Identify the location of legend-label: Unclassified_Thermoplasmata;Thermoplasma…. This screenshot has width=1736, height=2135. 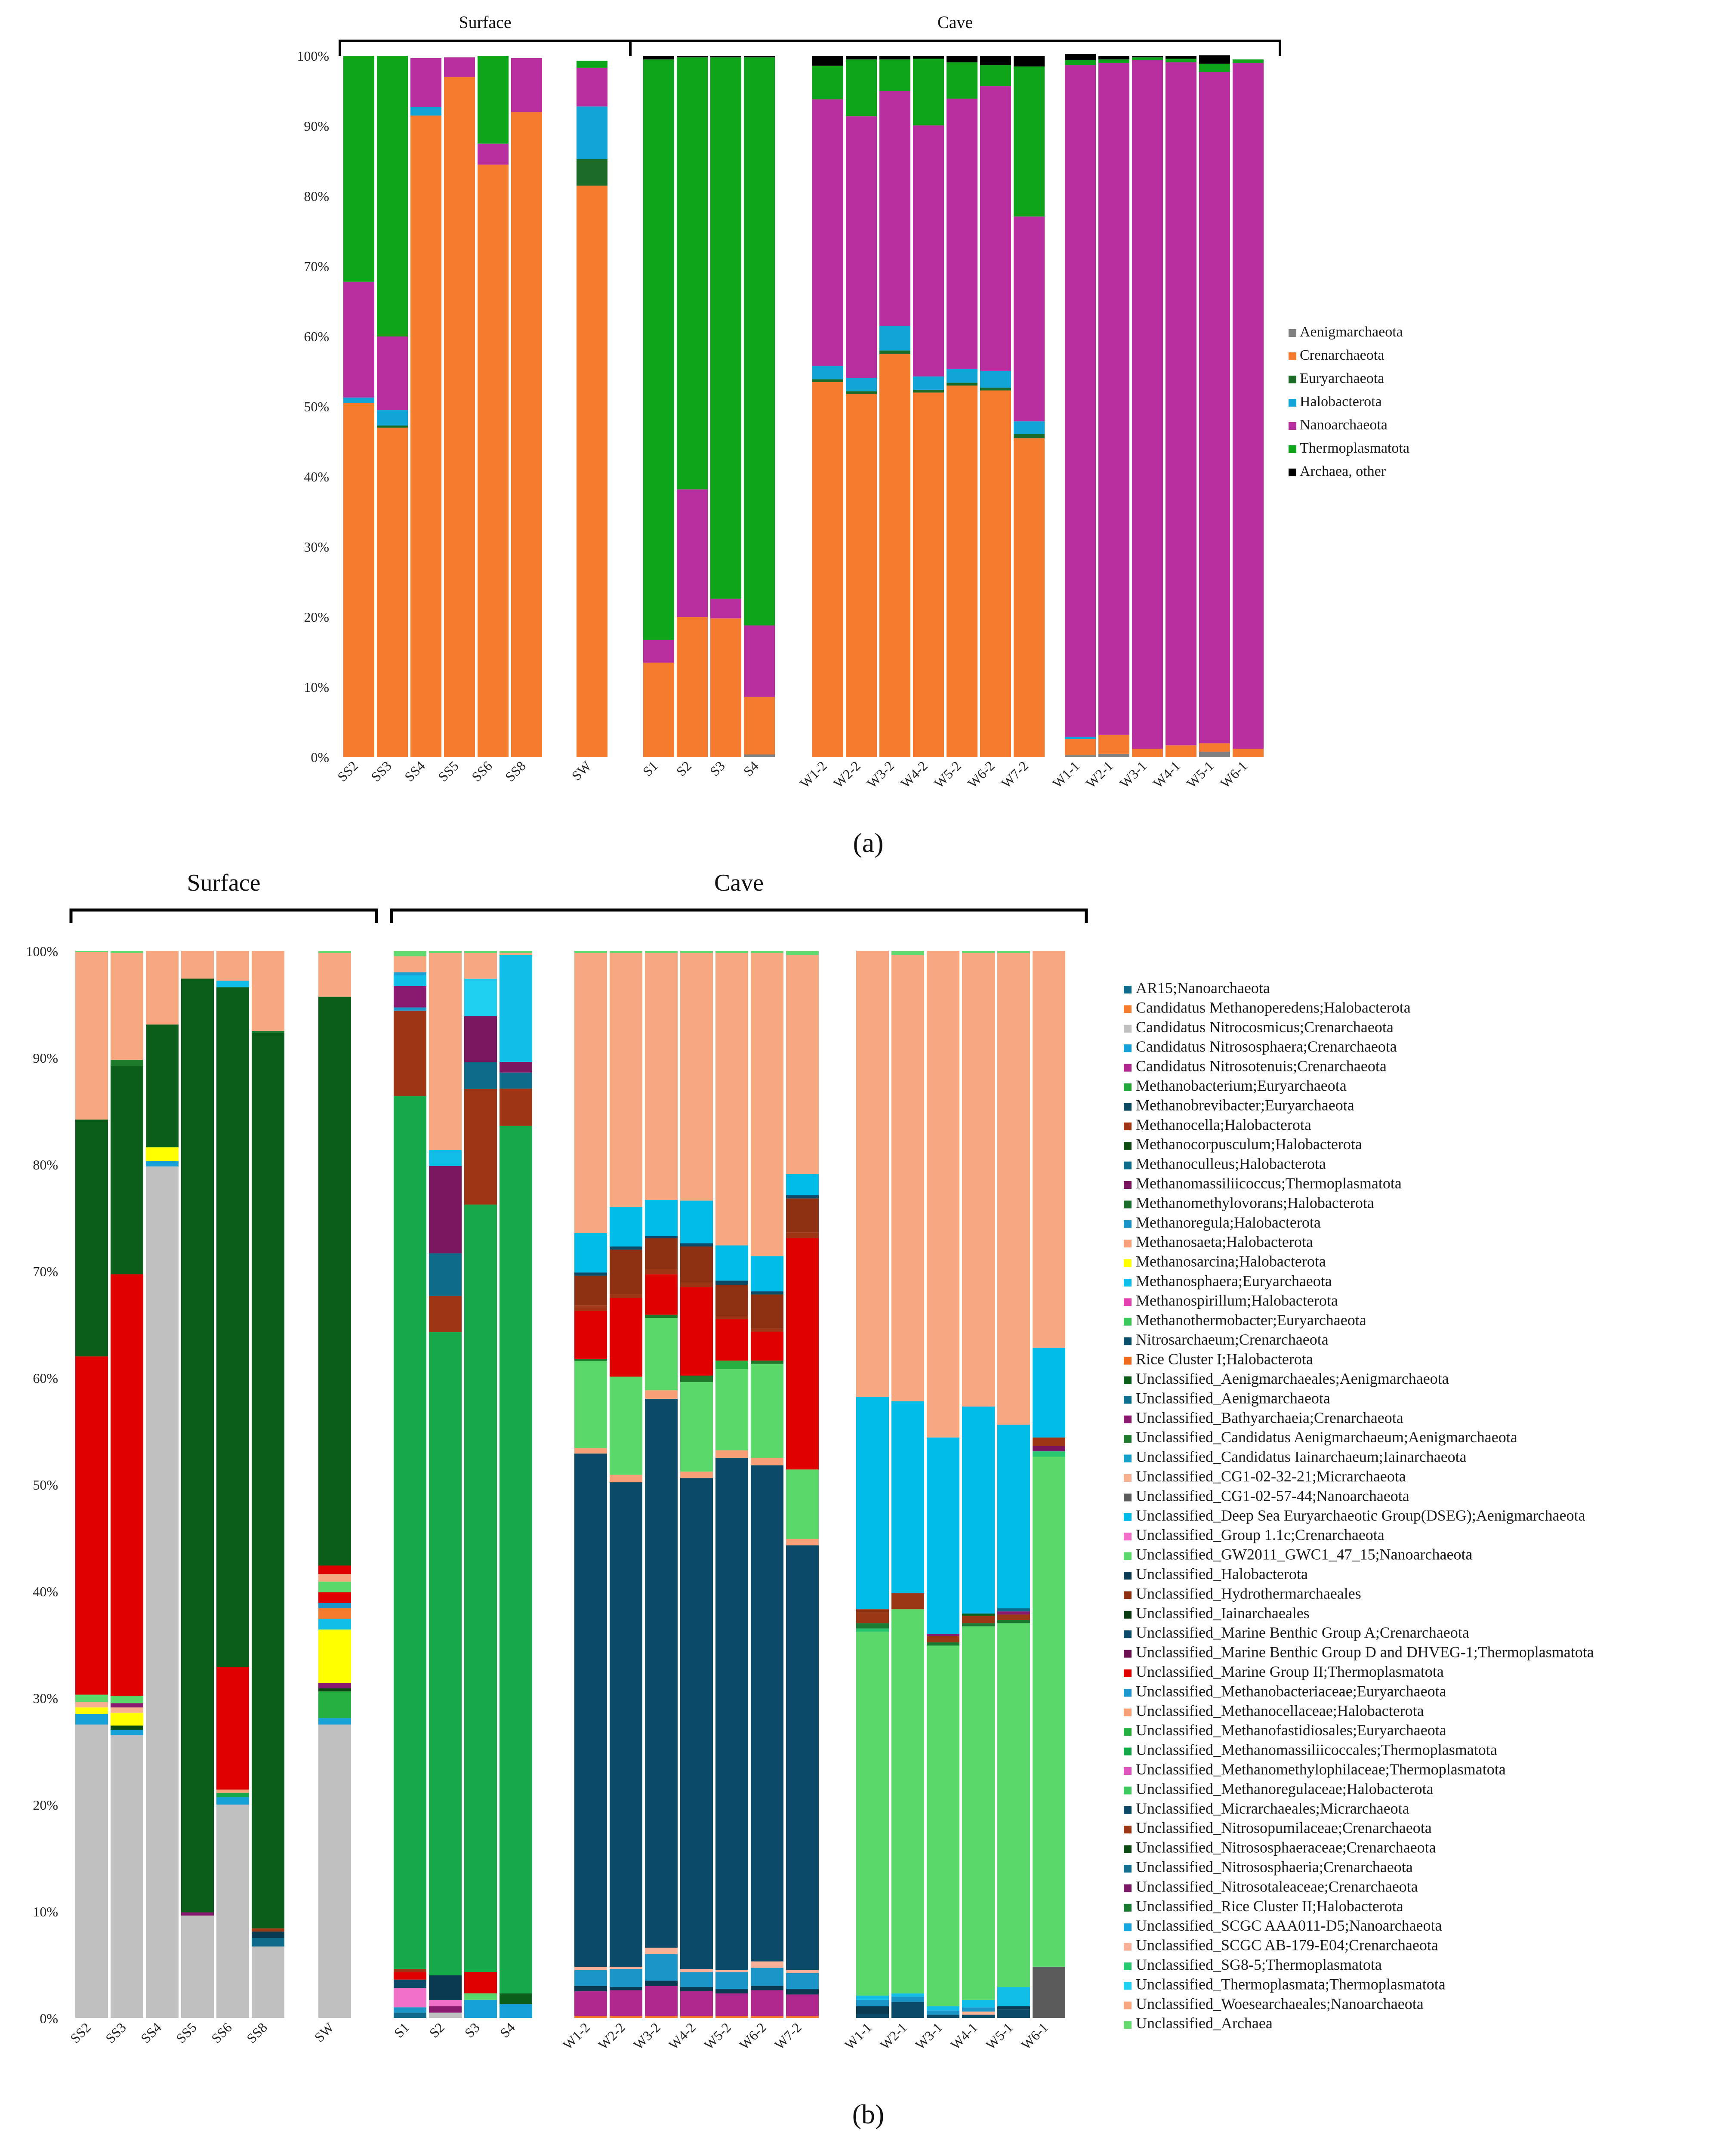
(1291, 1984).